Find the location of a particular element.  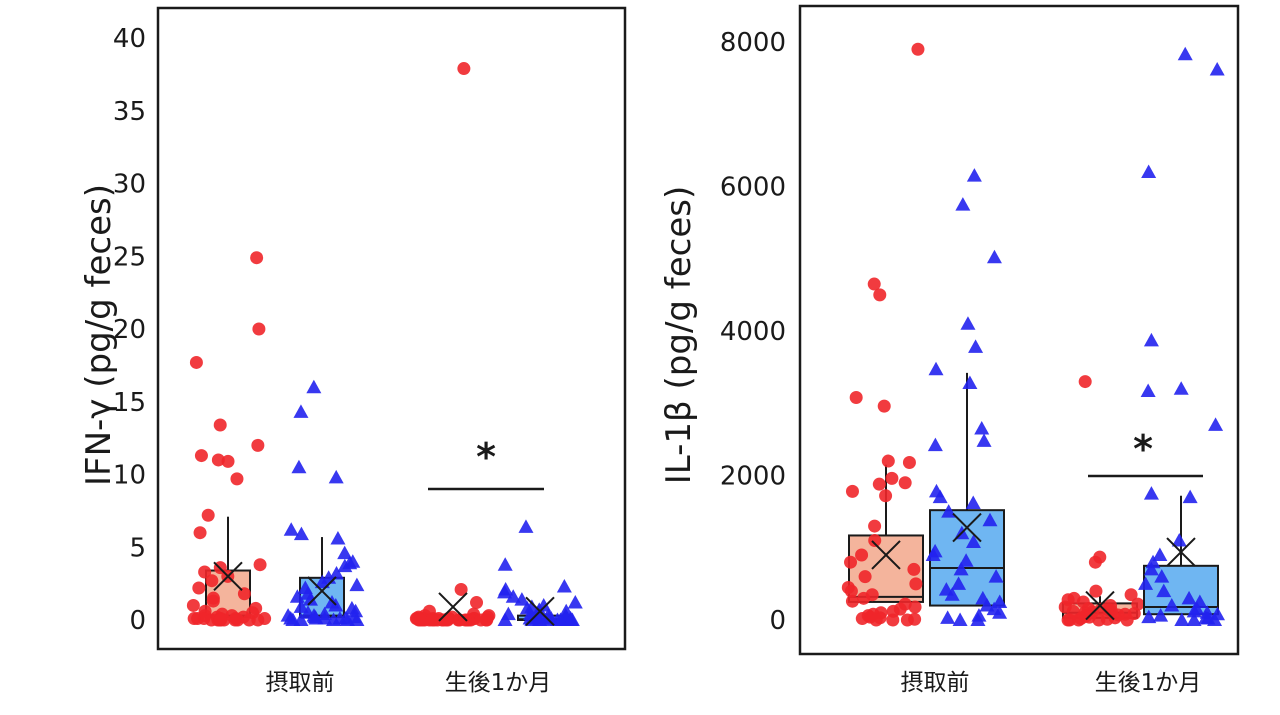

y-axis-label: IL-1β (pg/g feces) is located at coordinates (679, 335).